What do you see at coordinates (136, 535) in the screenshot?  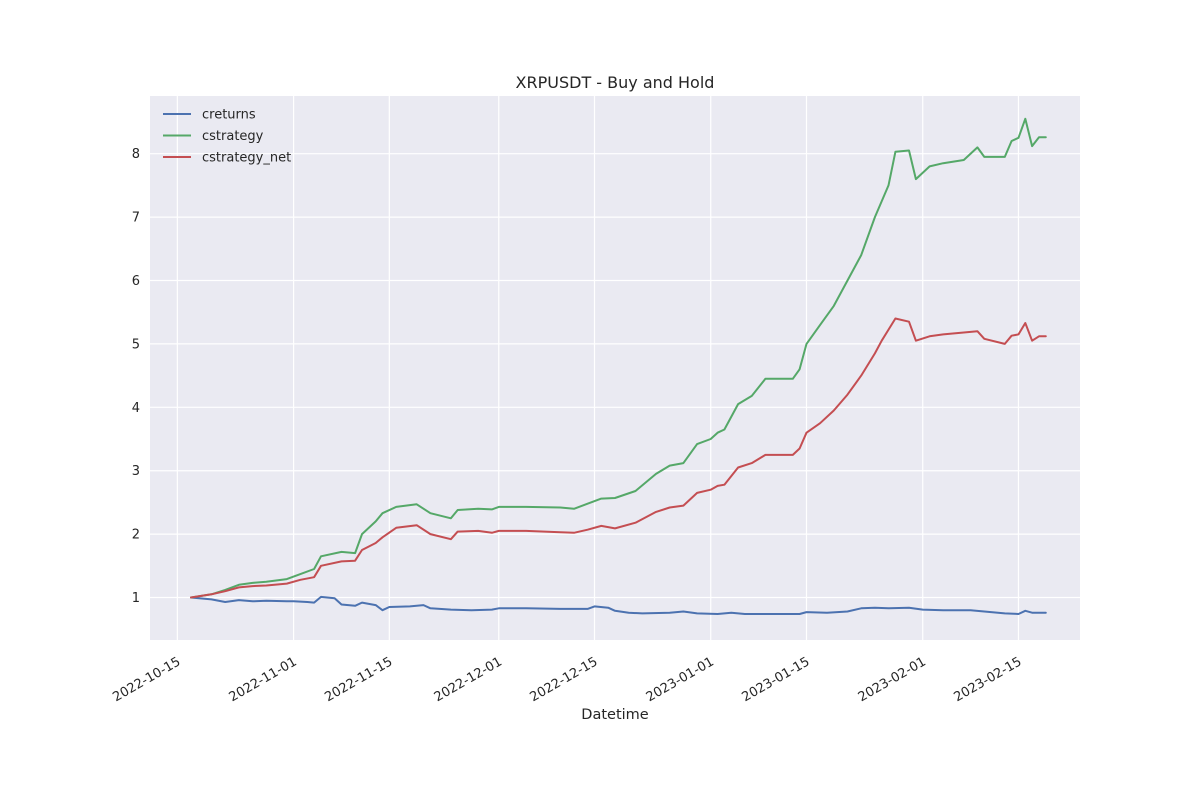 I see `y-tick-label: 2` at bounding box center [136, 535].